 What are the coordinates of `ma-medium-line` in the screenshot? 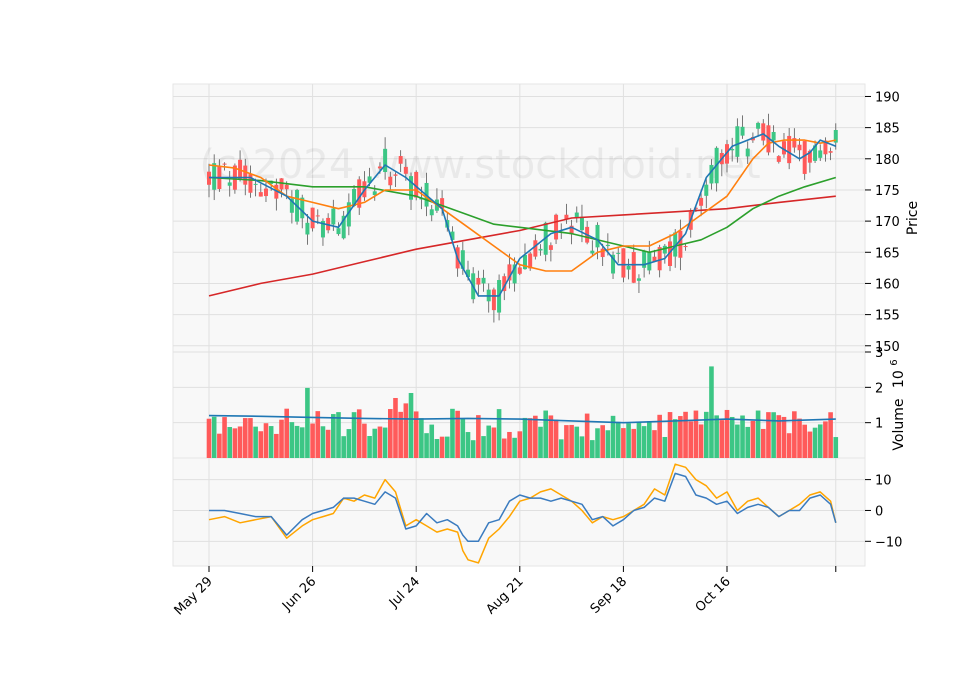 It's located at (522, 205).